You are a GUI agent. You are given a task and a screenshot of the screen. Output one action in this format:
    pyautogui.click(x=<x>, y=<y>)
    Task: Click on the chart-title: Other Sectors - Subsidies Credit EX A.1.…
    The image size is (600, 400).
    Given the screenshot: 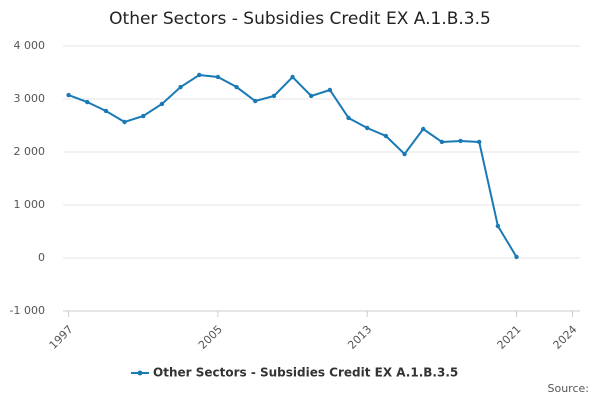 What is the action you would take?
    pyautogui.click(x=300, y=19)
    